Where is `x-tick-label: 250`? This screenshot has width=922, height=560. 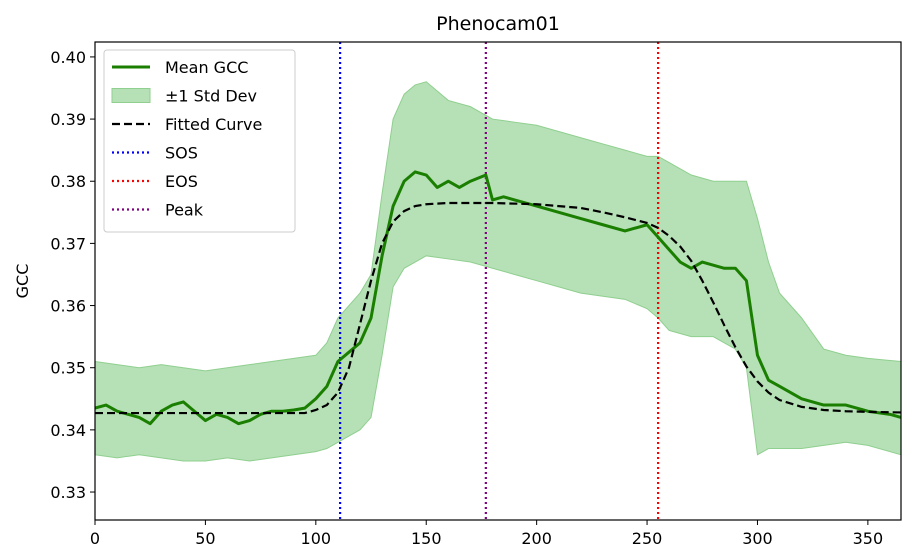 x-tick-label: 250 is located at coordinates (647, 538).